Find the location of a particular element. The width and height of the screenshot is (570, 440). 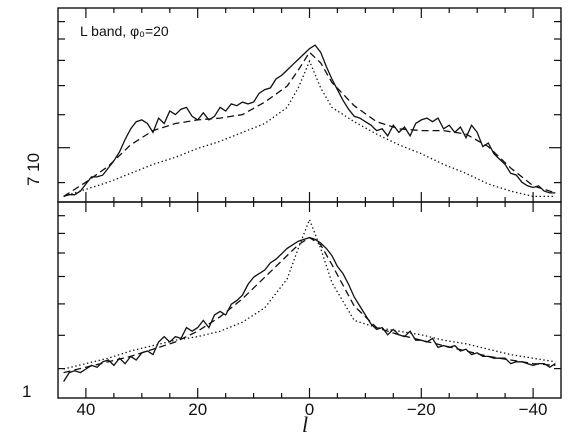

top-y-tick-label: 7 10 is located at coordinates (33, 169).